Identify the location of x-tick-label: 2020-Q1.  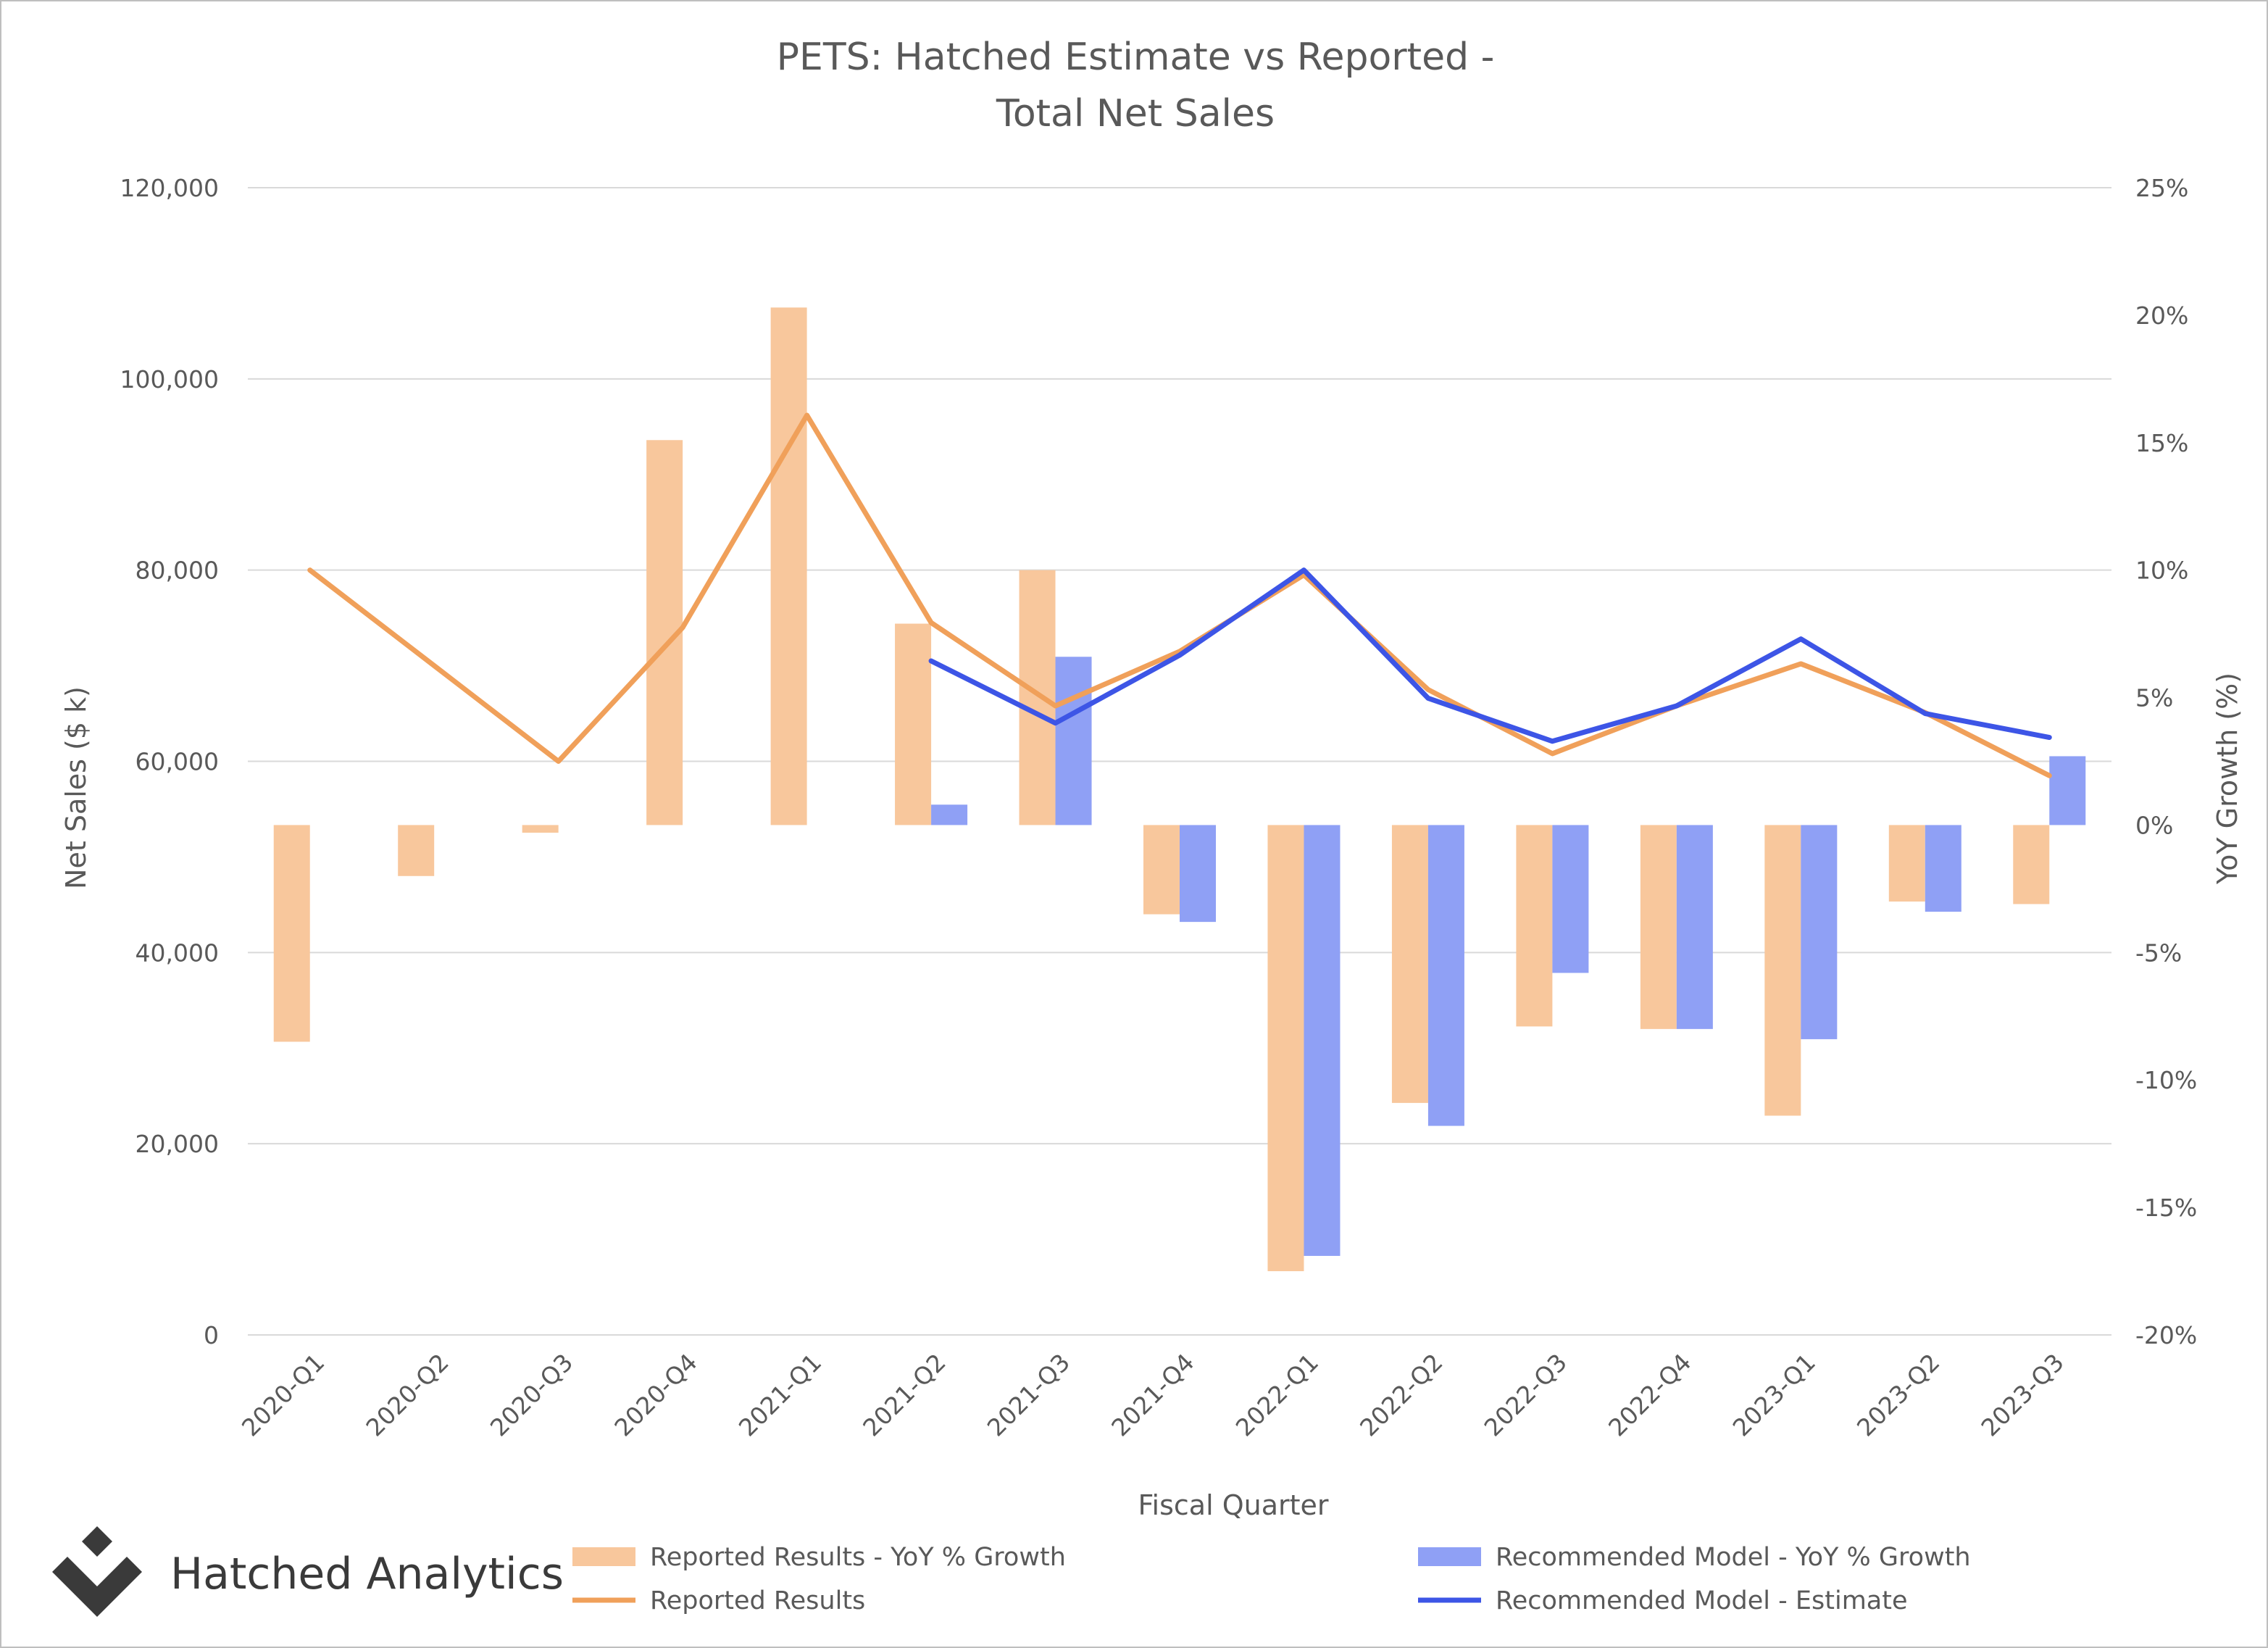
(283, 1394).